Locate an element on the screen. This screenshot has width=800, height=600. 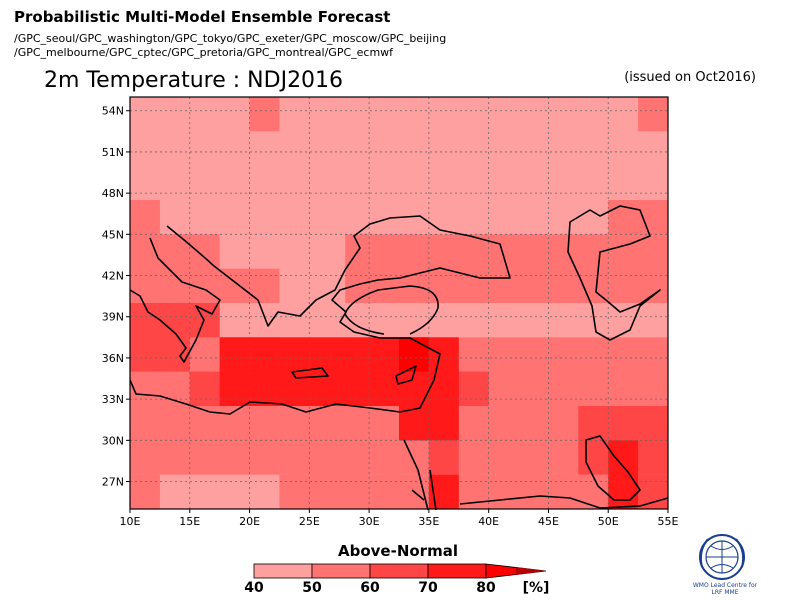
colorbar-arrow-tip is located at coordinates (531, 571).